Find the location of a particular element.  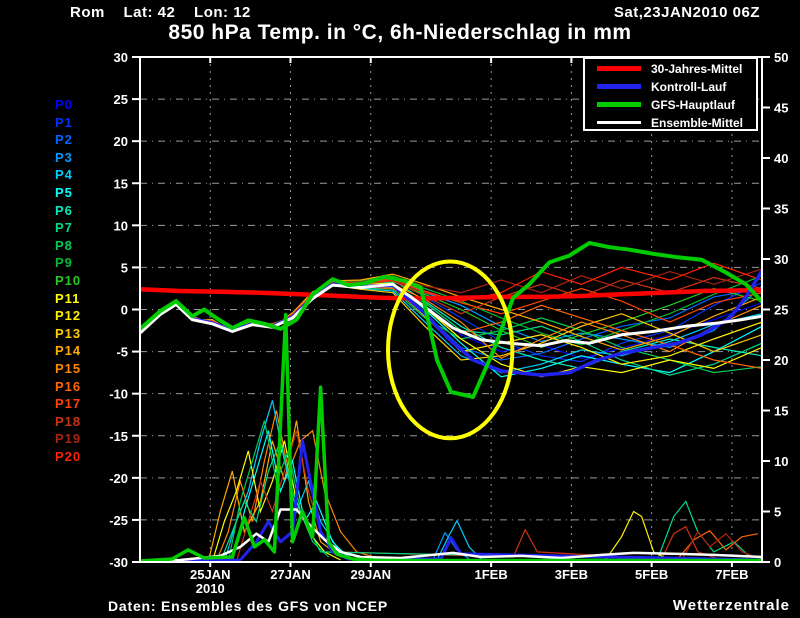

temp-tick-label: 0 is located at coordinates (124, 310).